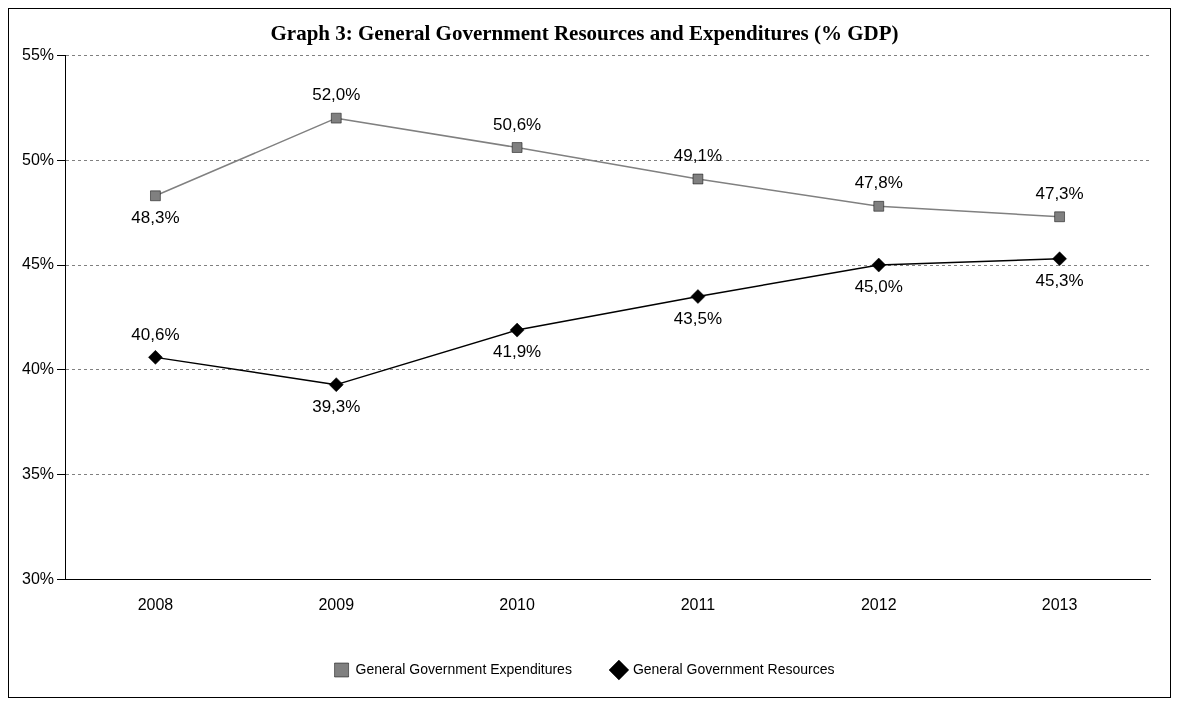 The height and width of the screenshot is (708, 1181). Describe the element at coordinates (38, 159) in the screenshot. I see `y-tick-label: 50%` at that location.